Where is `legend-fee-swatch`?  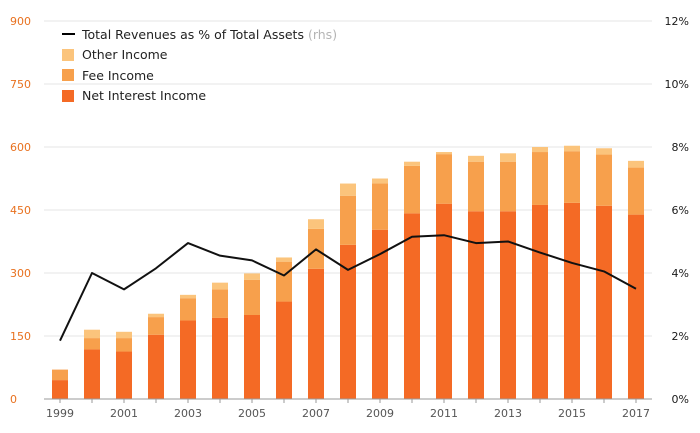 legend-fee-swatch is located at coordinates (68, 75).